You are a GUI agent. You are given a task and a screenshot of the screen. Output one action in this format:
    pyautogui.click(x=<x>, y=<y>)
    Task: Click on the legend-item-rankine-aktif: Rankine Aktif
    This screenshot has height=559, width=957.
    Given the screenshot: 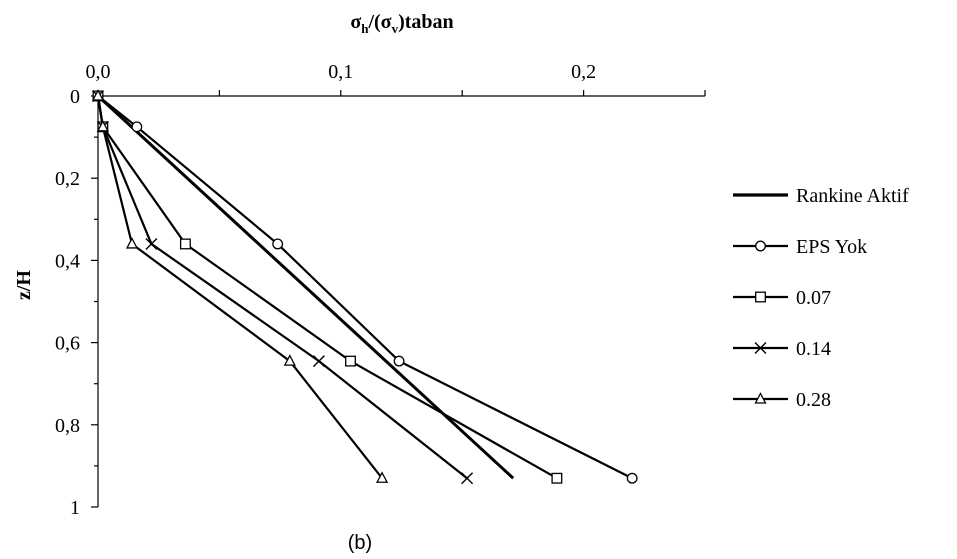 What is the action you would take?
    pyautogui.click(x=821, y=196)
    